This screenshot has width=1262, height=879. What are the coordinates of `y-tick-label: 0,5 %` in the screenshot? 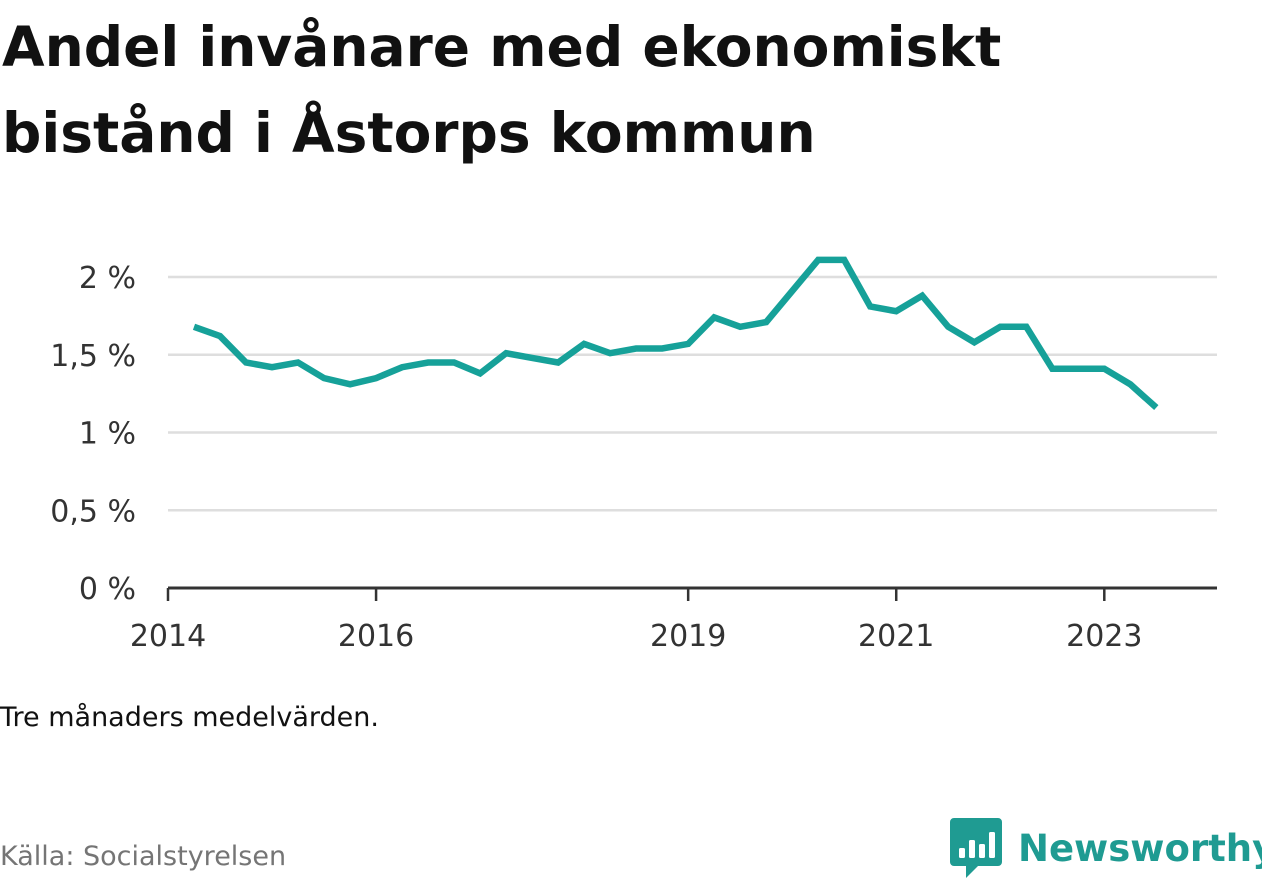 It's located at (93, 511).